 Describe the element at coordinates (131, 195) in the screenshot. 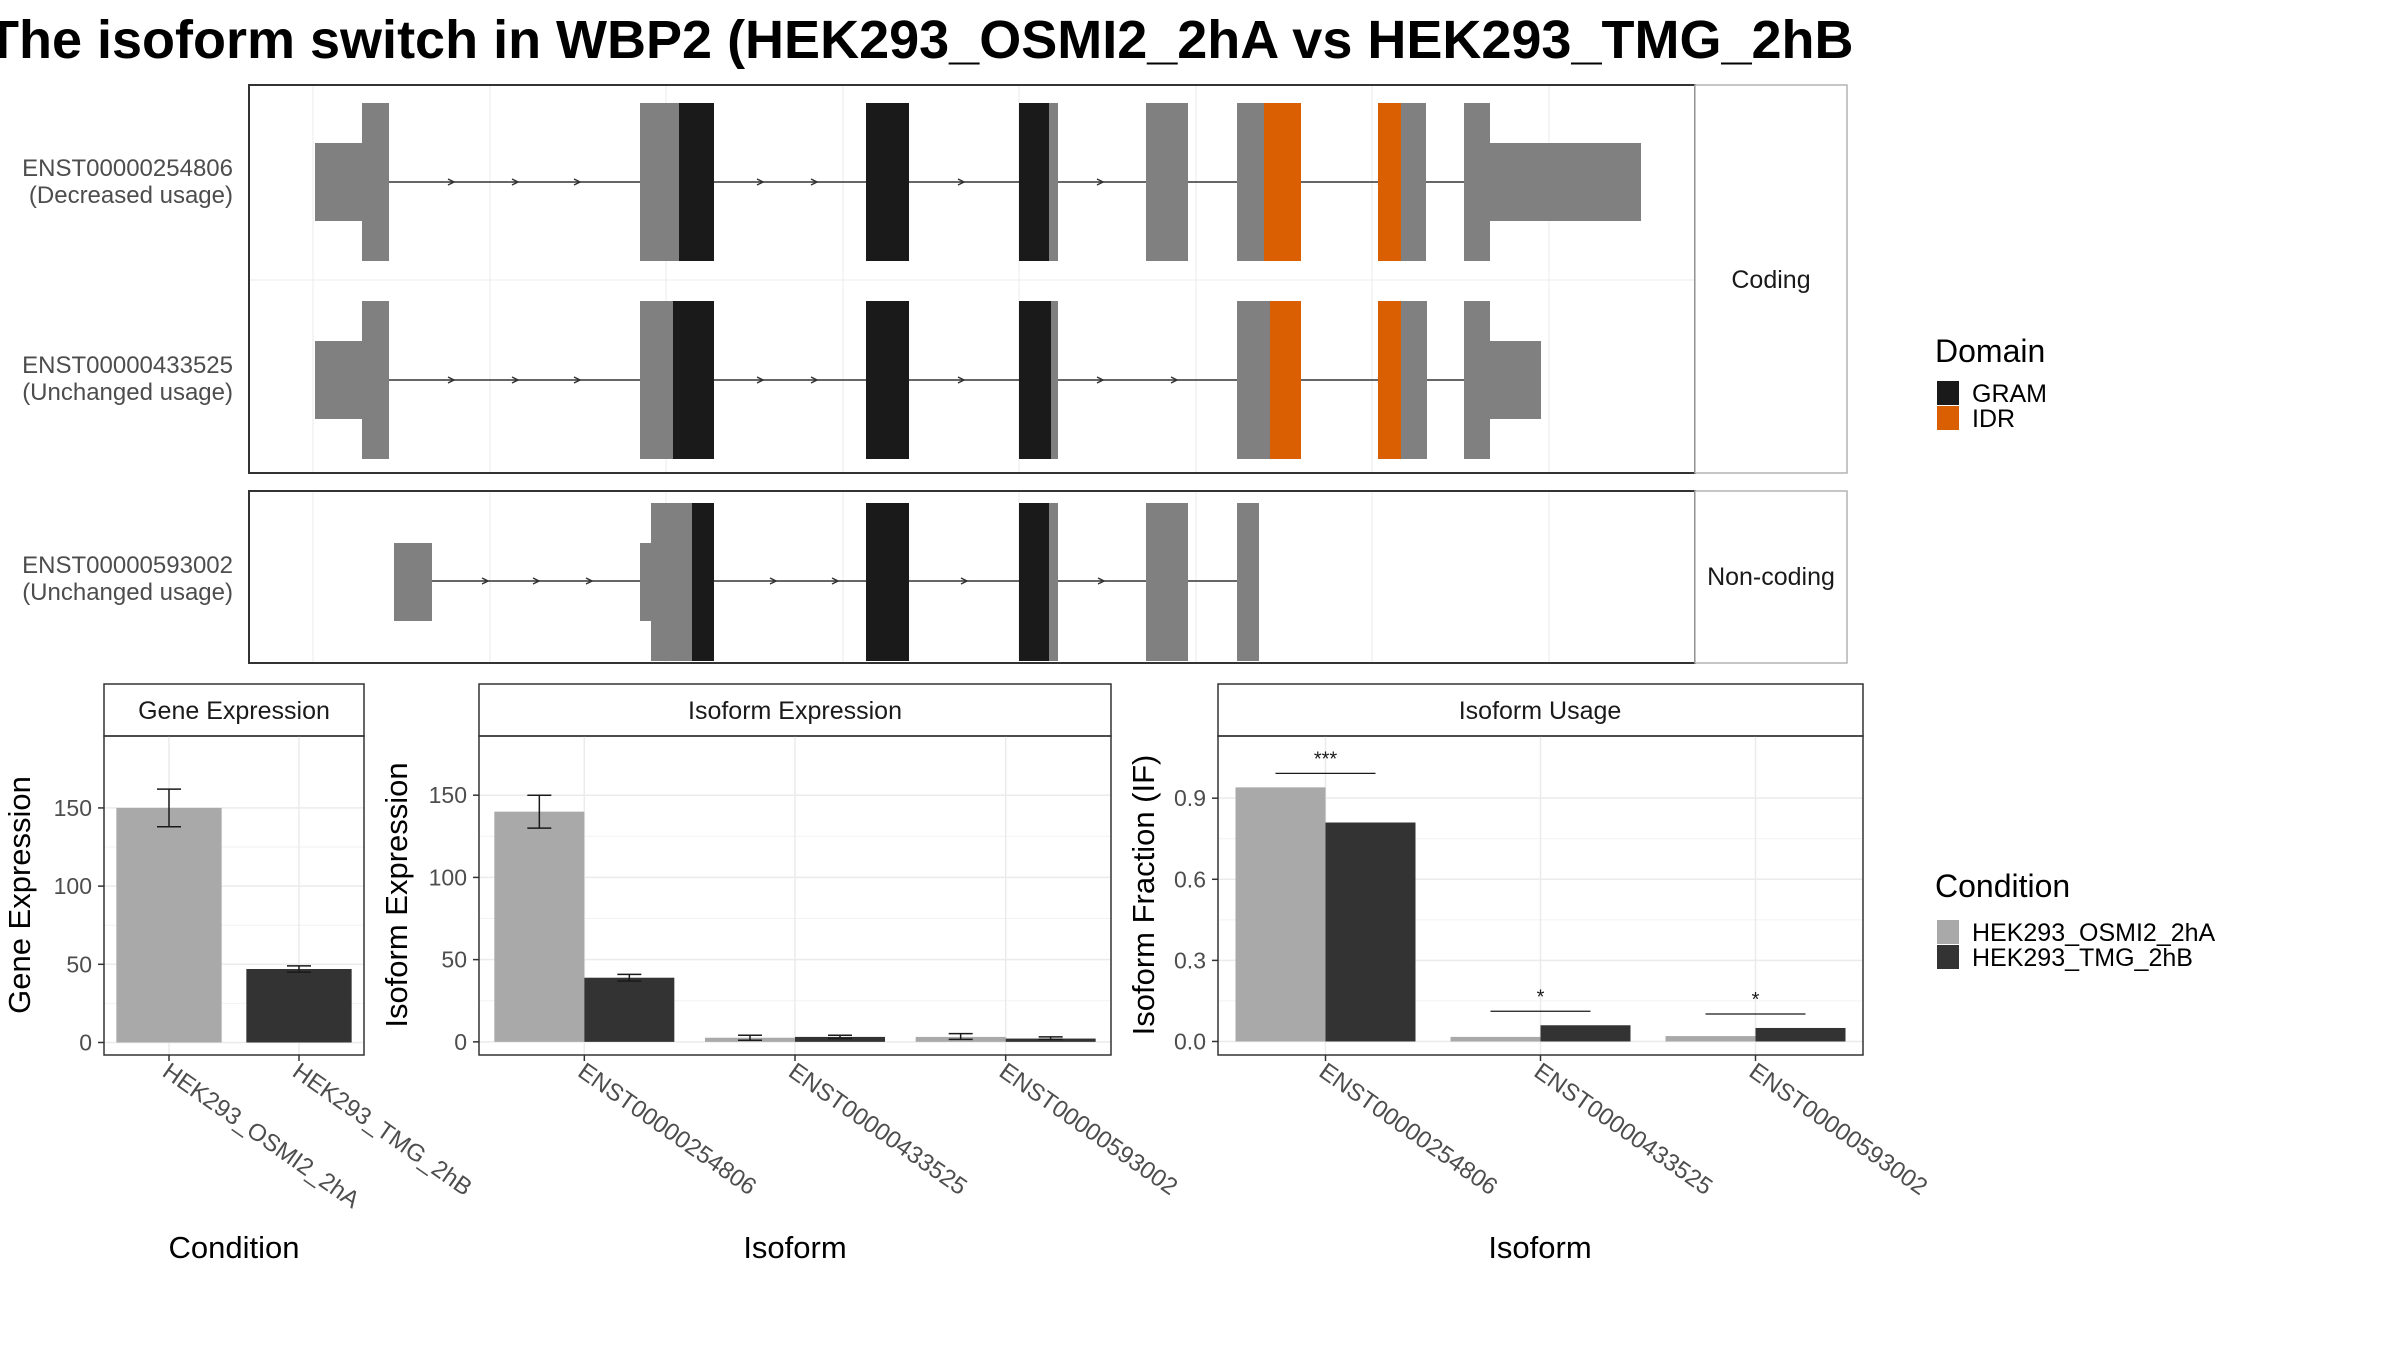

I see `transcript-1-usage: (Decreased usage)` at that location.